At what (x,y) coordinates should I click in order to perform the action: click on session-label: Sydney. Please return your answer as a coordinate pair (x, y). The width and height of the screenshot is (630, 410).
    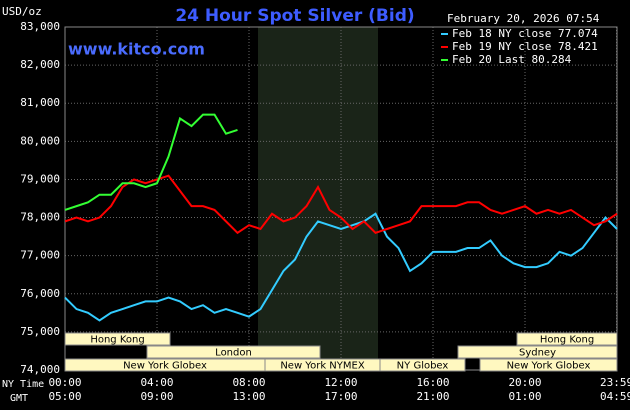
    Looking at the image, I should click on (537, 353).